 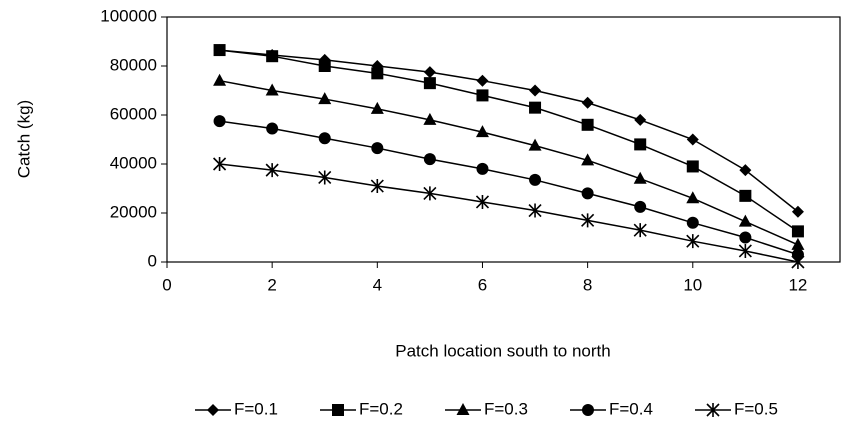 I want to click on x-tick-label: 4, so click(x=377, y=284).